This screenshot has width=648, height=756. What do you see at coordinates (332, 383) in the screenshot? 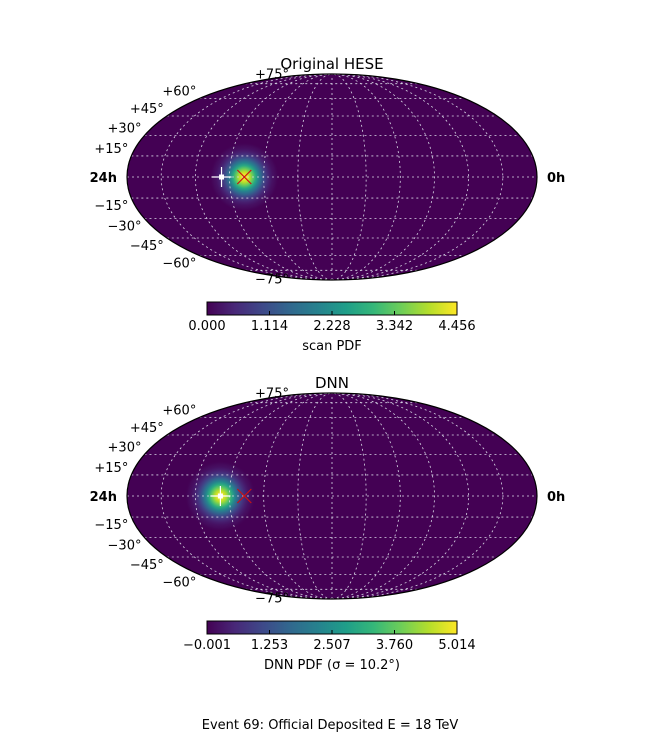
I see `panel-title: DNN` at bounding box center [332, 383].